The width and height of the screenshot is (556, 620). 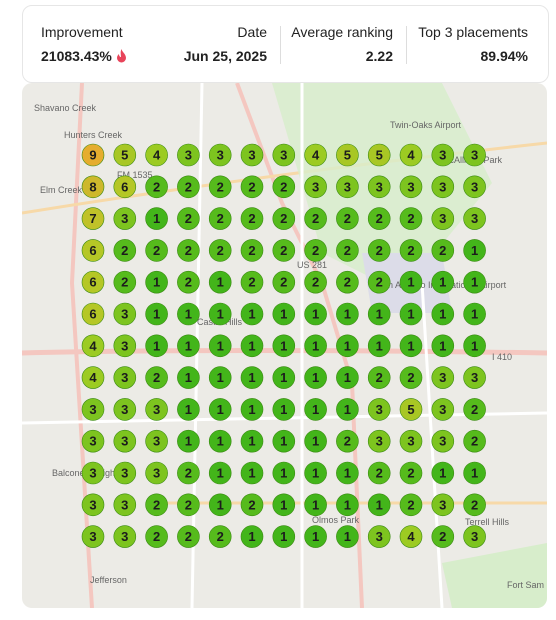 I want to click on rank-label: 5, so click(x=347, y=155).